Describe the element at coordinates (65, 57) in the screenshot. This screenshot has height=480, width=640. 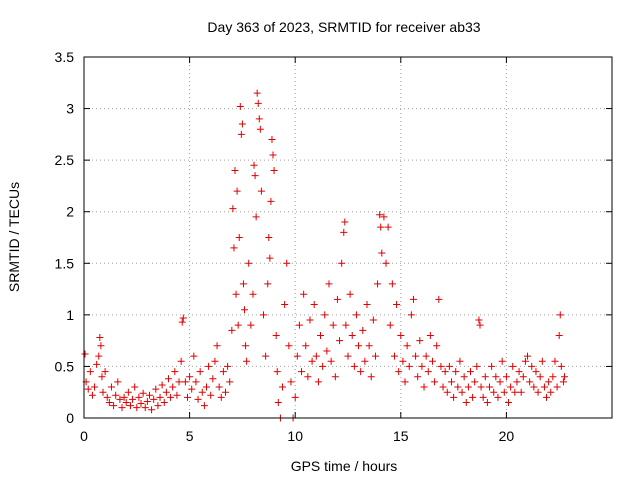
I see `y-tick-label: 3.5` at that location.